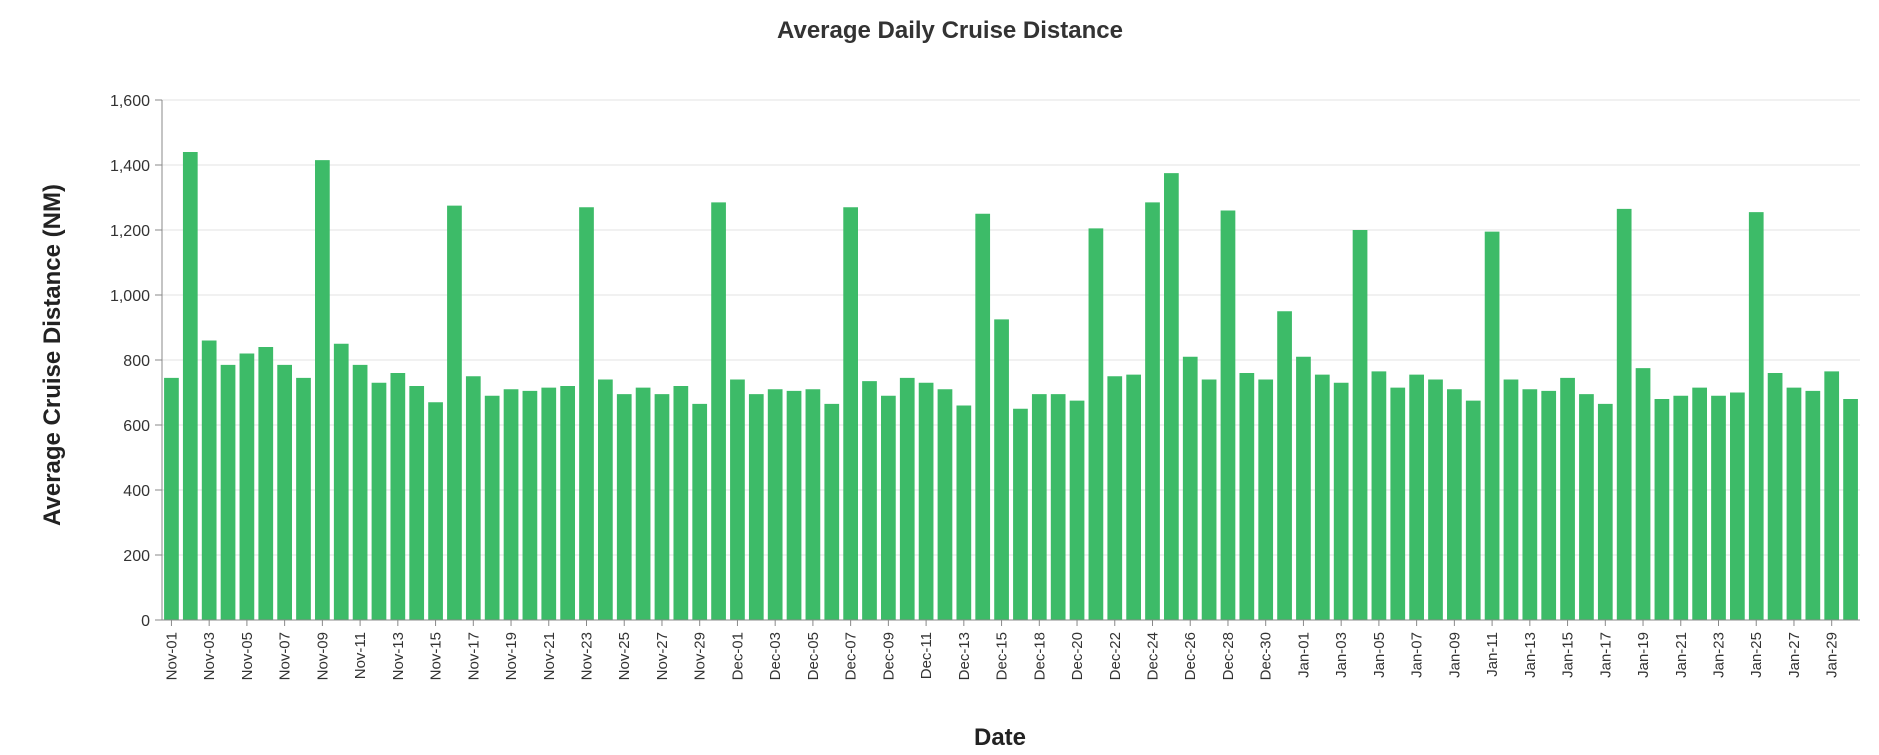  I want to click on x-tick-label: Jan-17, so click(1605, 655).